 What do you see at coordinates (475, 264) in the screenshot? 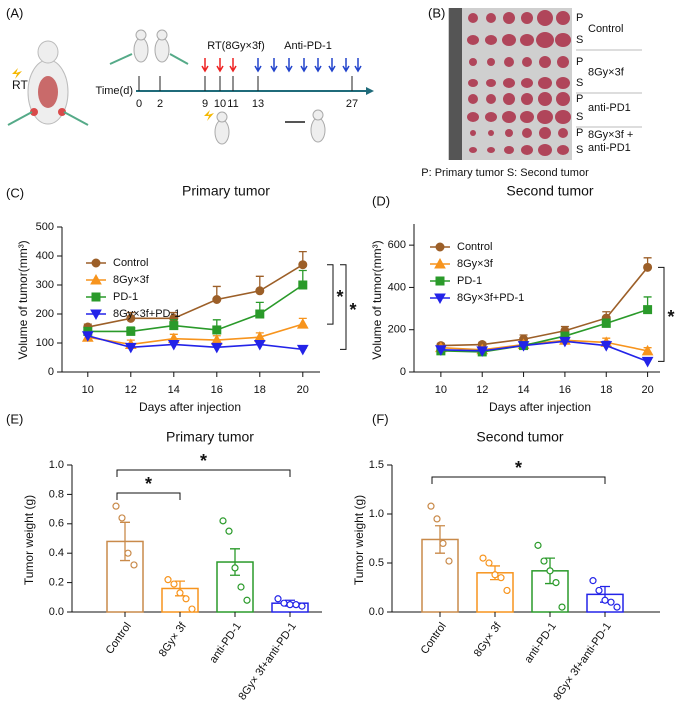
I see `legend-label: 8Gy×3f` at bounding box center [475, 264].